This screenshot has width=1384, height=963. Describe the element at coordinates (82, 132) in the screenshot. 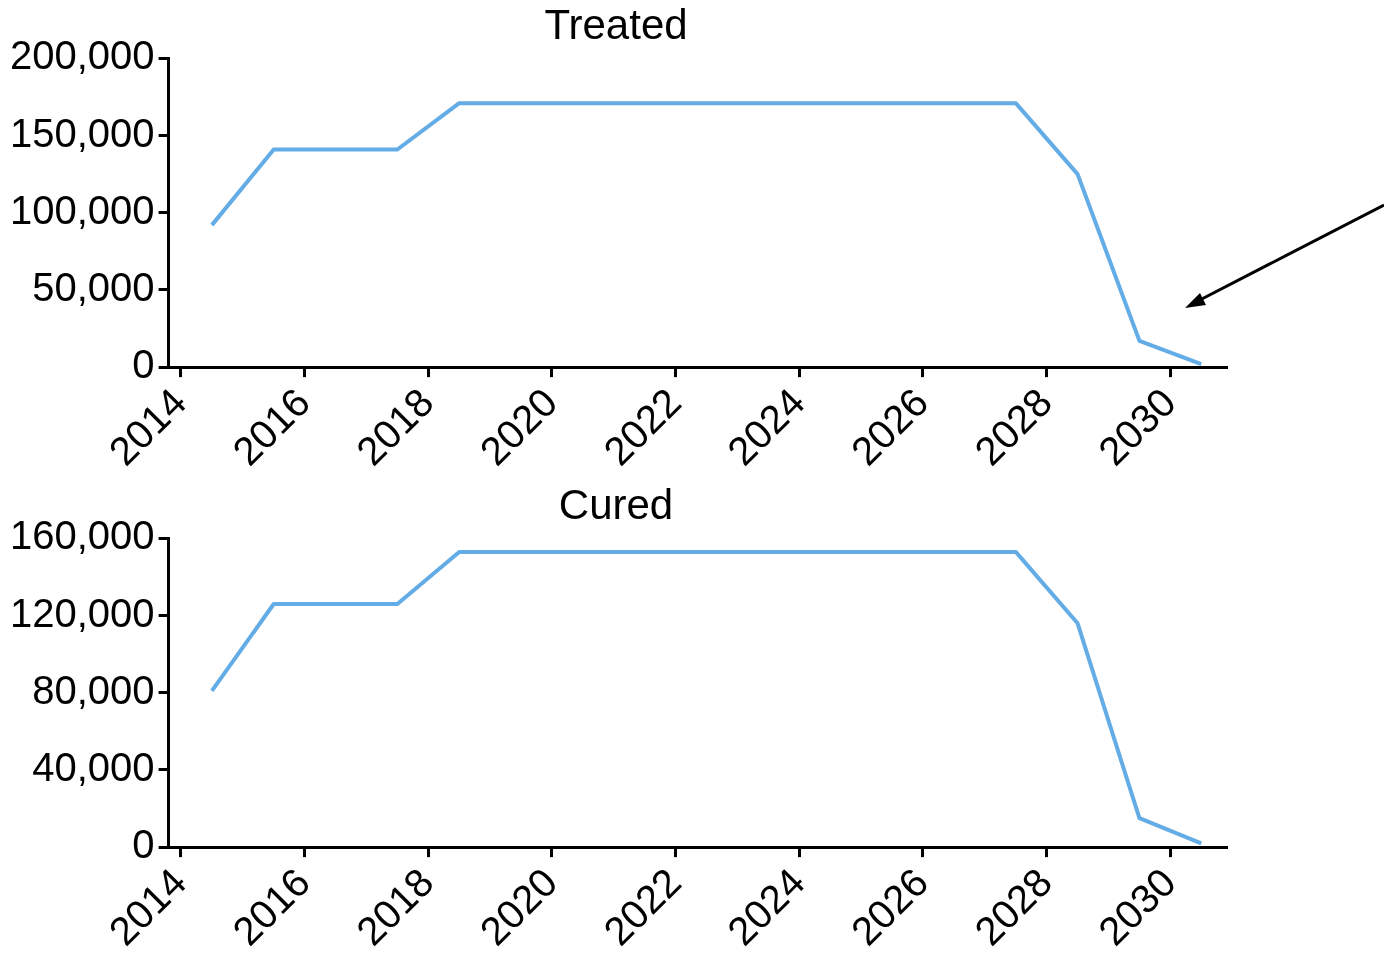

I see `y-tick-label: 150,000` at that location.